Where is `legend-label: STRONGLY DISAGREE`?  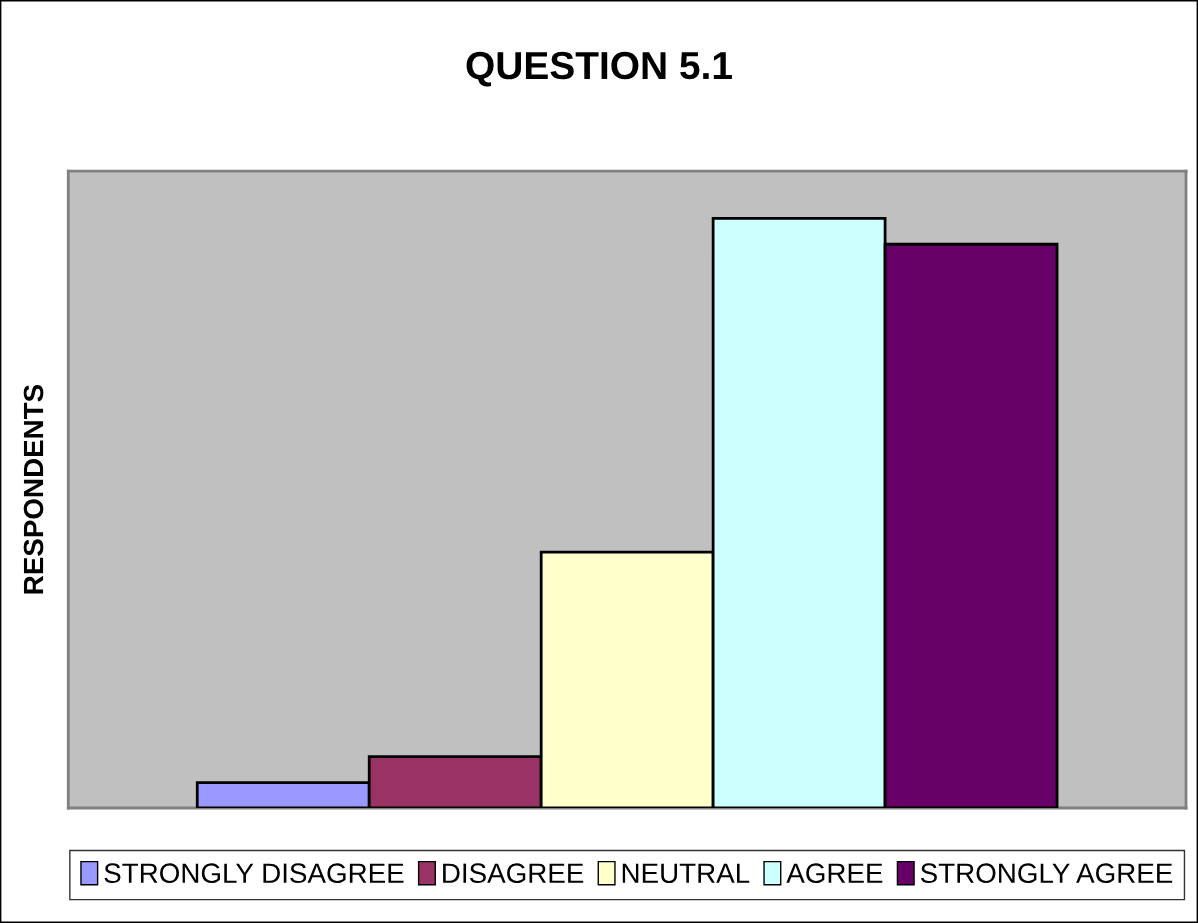
legend-label: STRONGLY DISAGREE is located at coordinates (254, 873).